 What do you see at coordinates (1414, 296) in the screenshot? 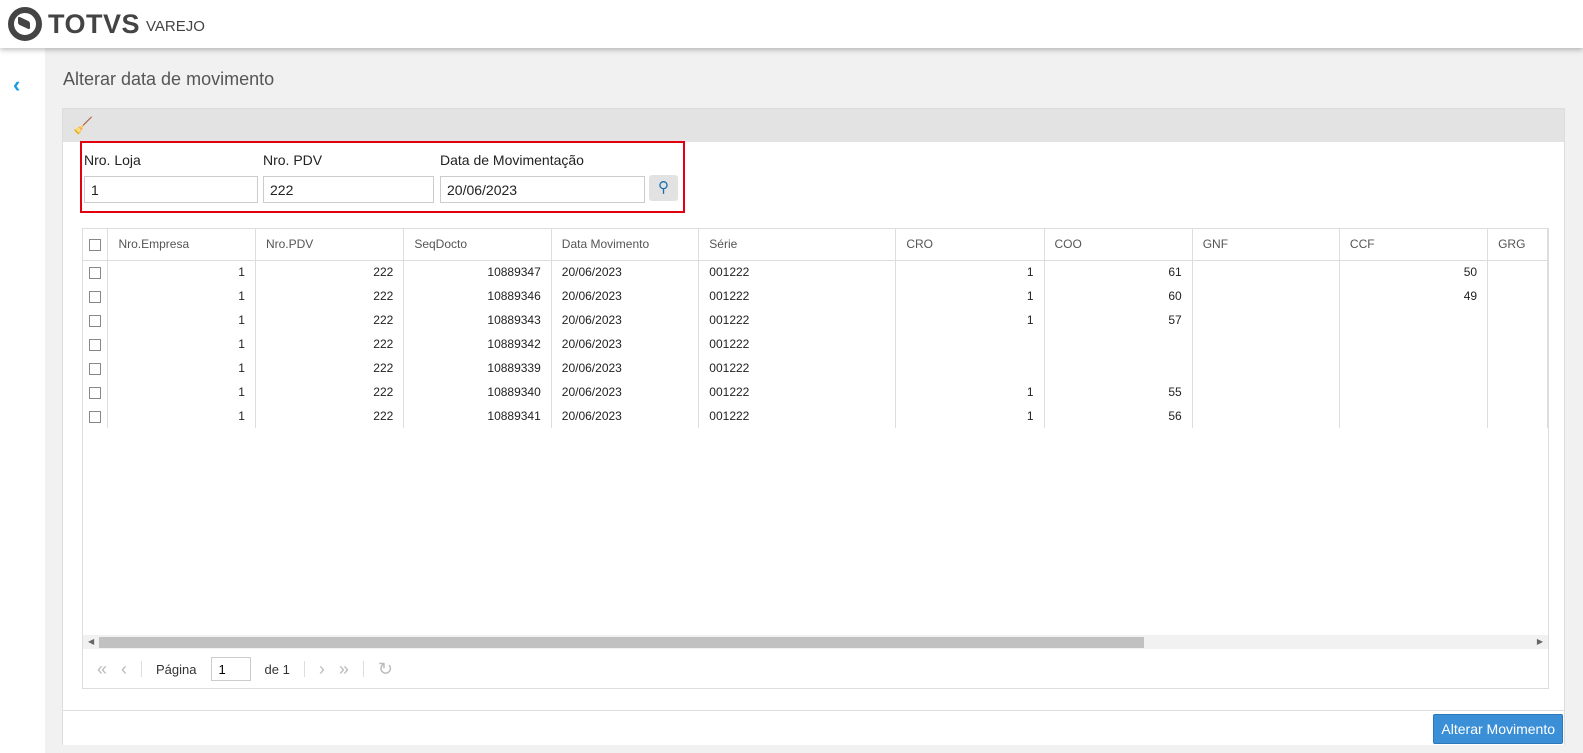
I see `cell: 49` at bounding box center [1414, 296].